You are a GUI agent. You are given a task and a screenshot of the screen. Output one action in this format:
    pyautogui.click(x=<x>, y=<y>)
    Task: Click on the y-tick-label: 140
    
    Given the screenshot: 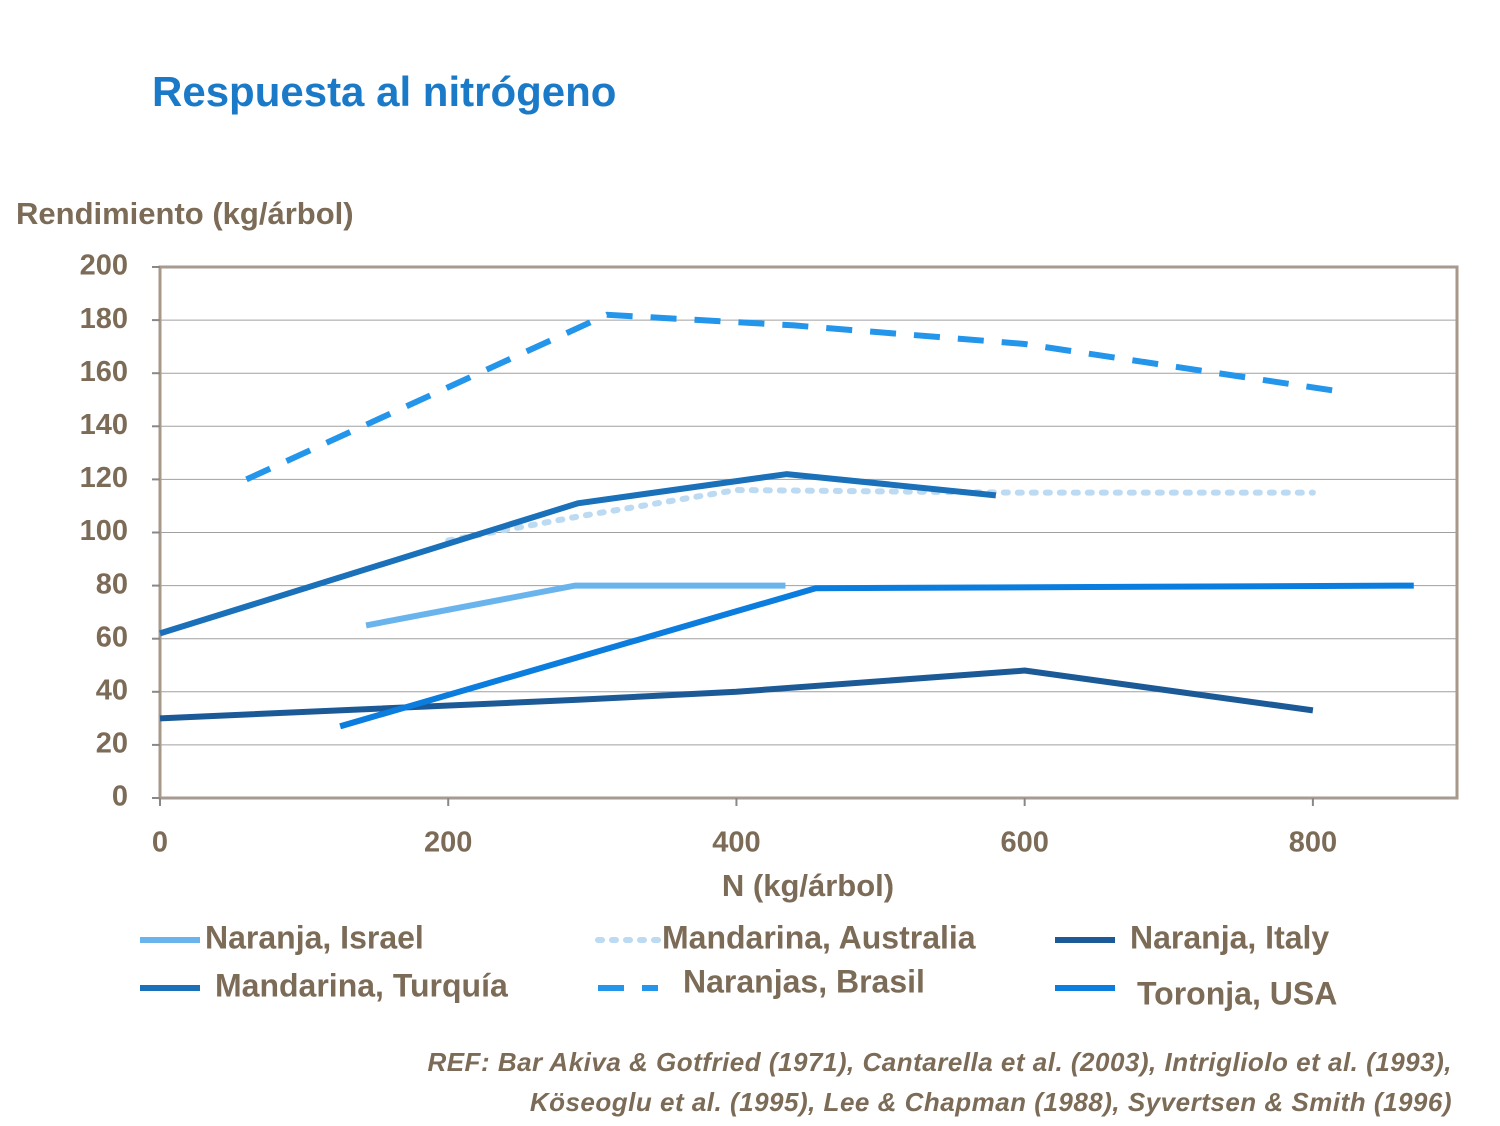 What is the action you would take?
    pyautogui.click(x=104, y=425)
    